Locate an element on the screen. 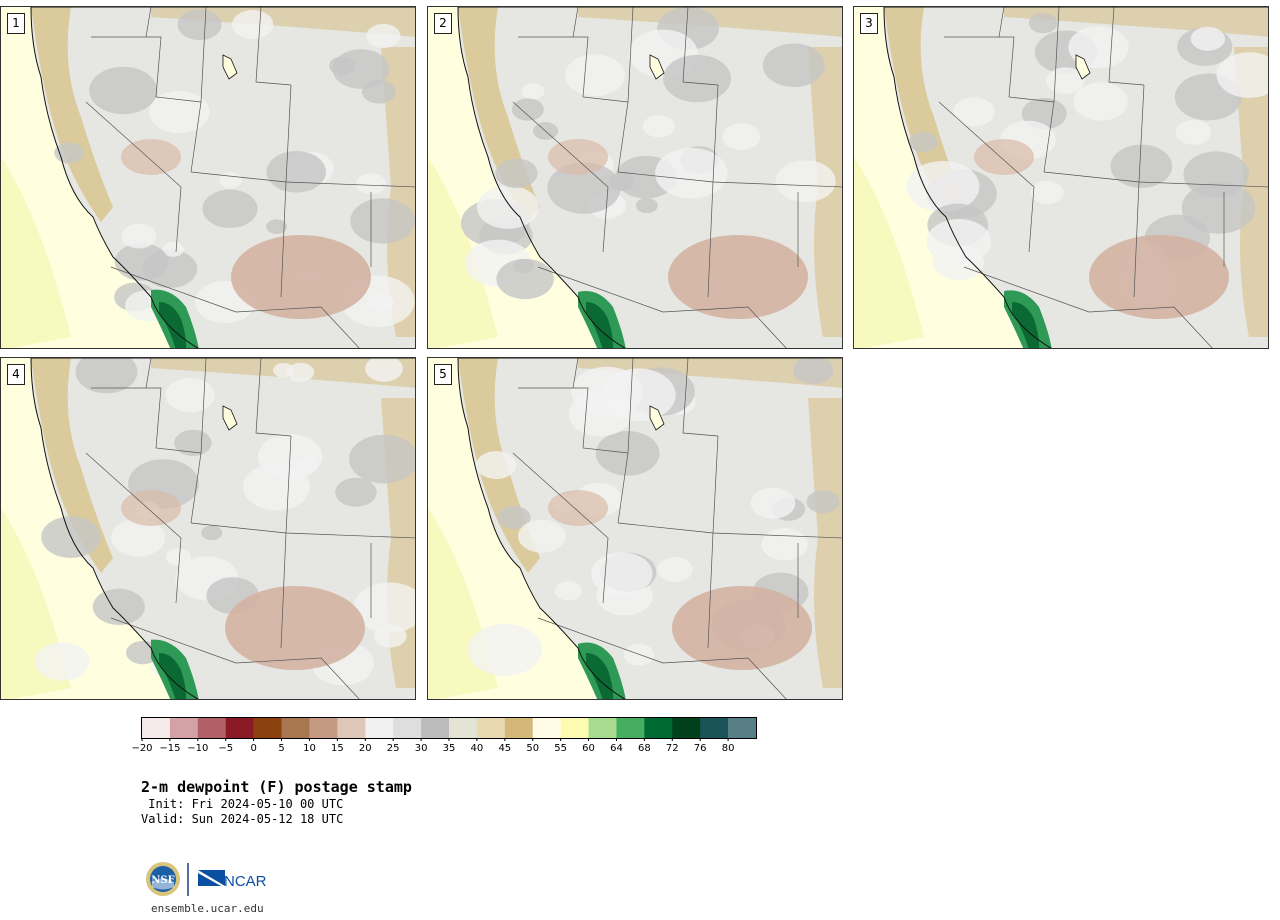 This screenshot has height=920, width=1280. map-panel-5: 5 is located at coordinates (635, 528).